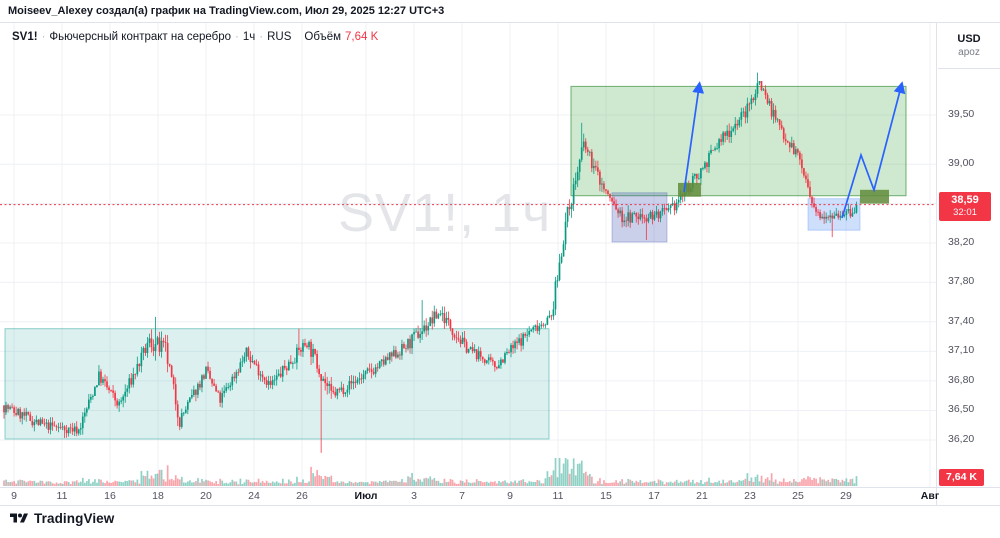 Image resolution: width=1000 pixels, height=538 pixels. What do you see at coordinates (961, 477) in the screenshot?
I see `session-volume-badge: 7,64 K` at bounding box center [961, 477].